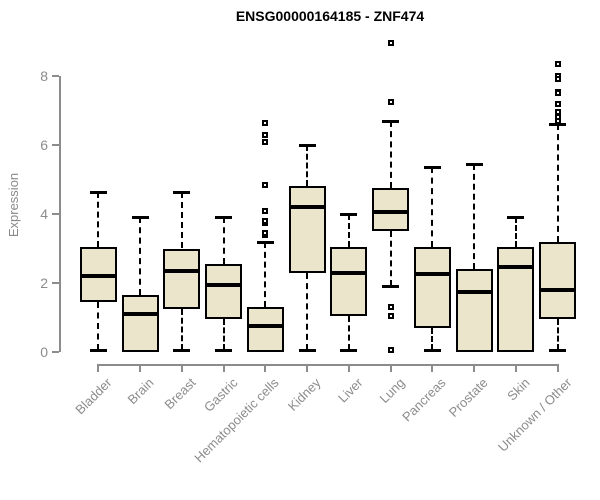  What do you see at coordinates (330, 16) in the screenshot?
I see `chart-title: ENSG00000164185 - ZNF474` at bounding box center [330, 16].